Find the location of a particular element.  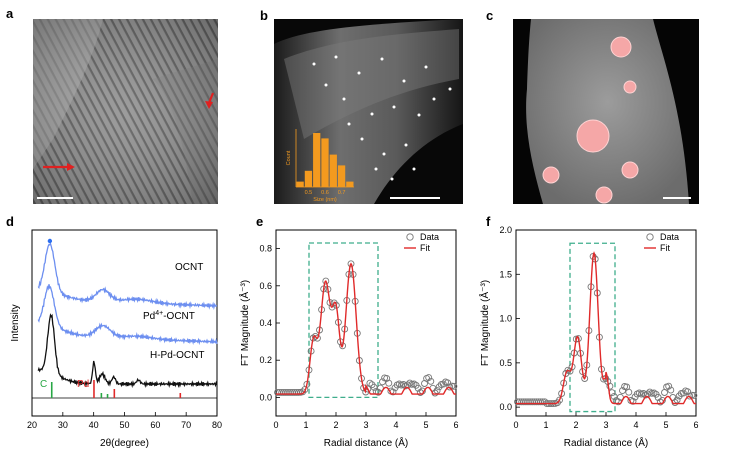

x-tick-label: 40 is located at coordinates (94, 425).